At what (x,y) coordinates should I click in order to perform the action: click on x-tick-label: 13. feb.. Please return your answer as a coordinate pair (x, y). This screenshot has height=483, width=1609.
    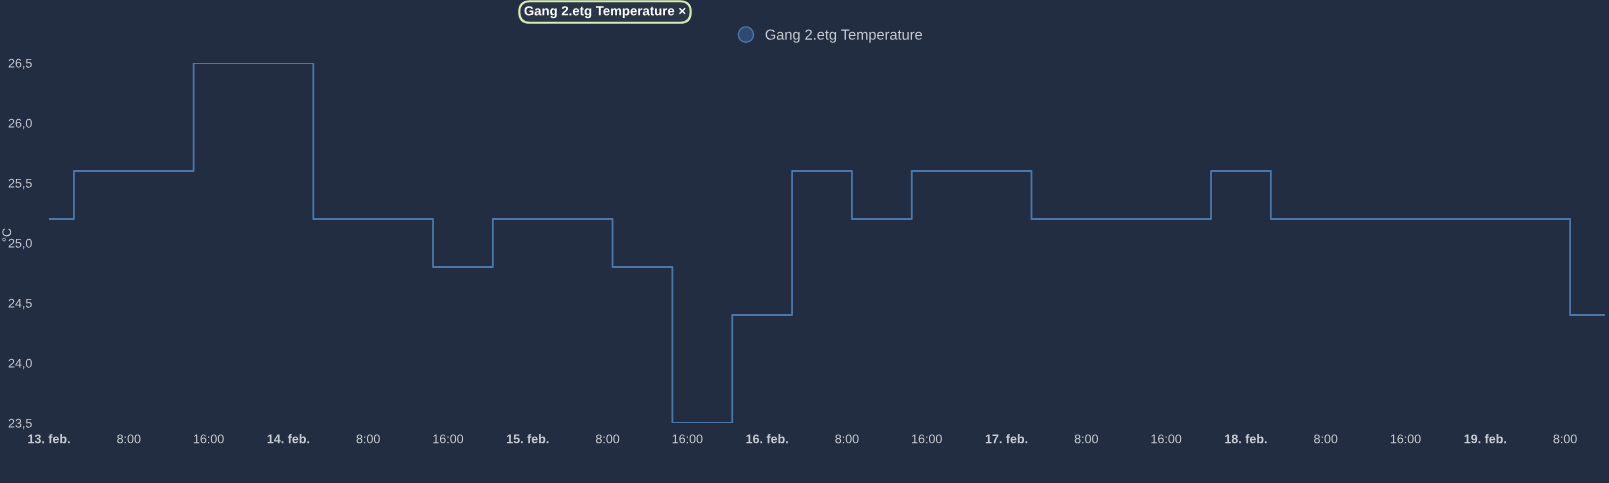
    Looking at the image, I should click on (49, 439).